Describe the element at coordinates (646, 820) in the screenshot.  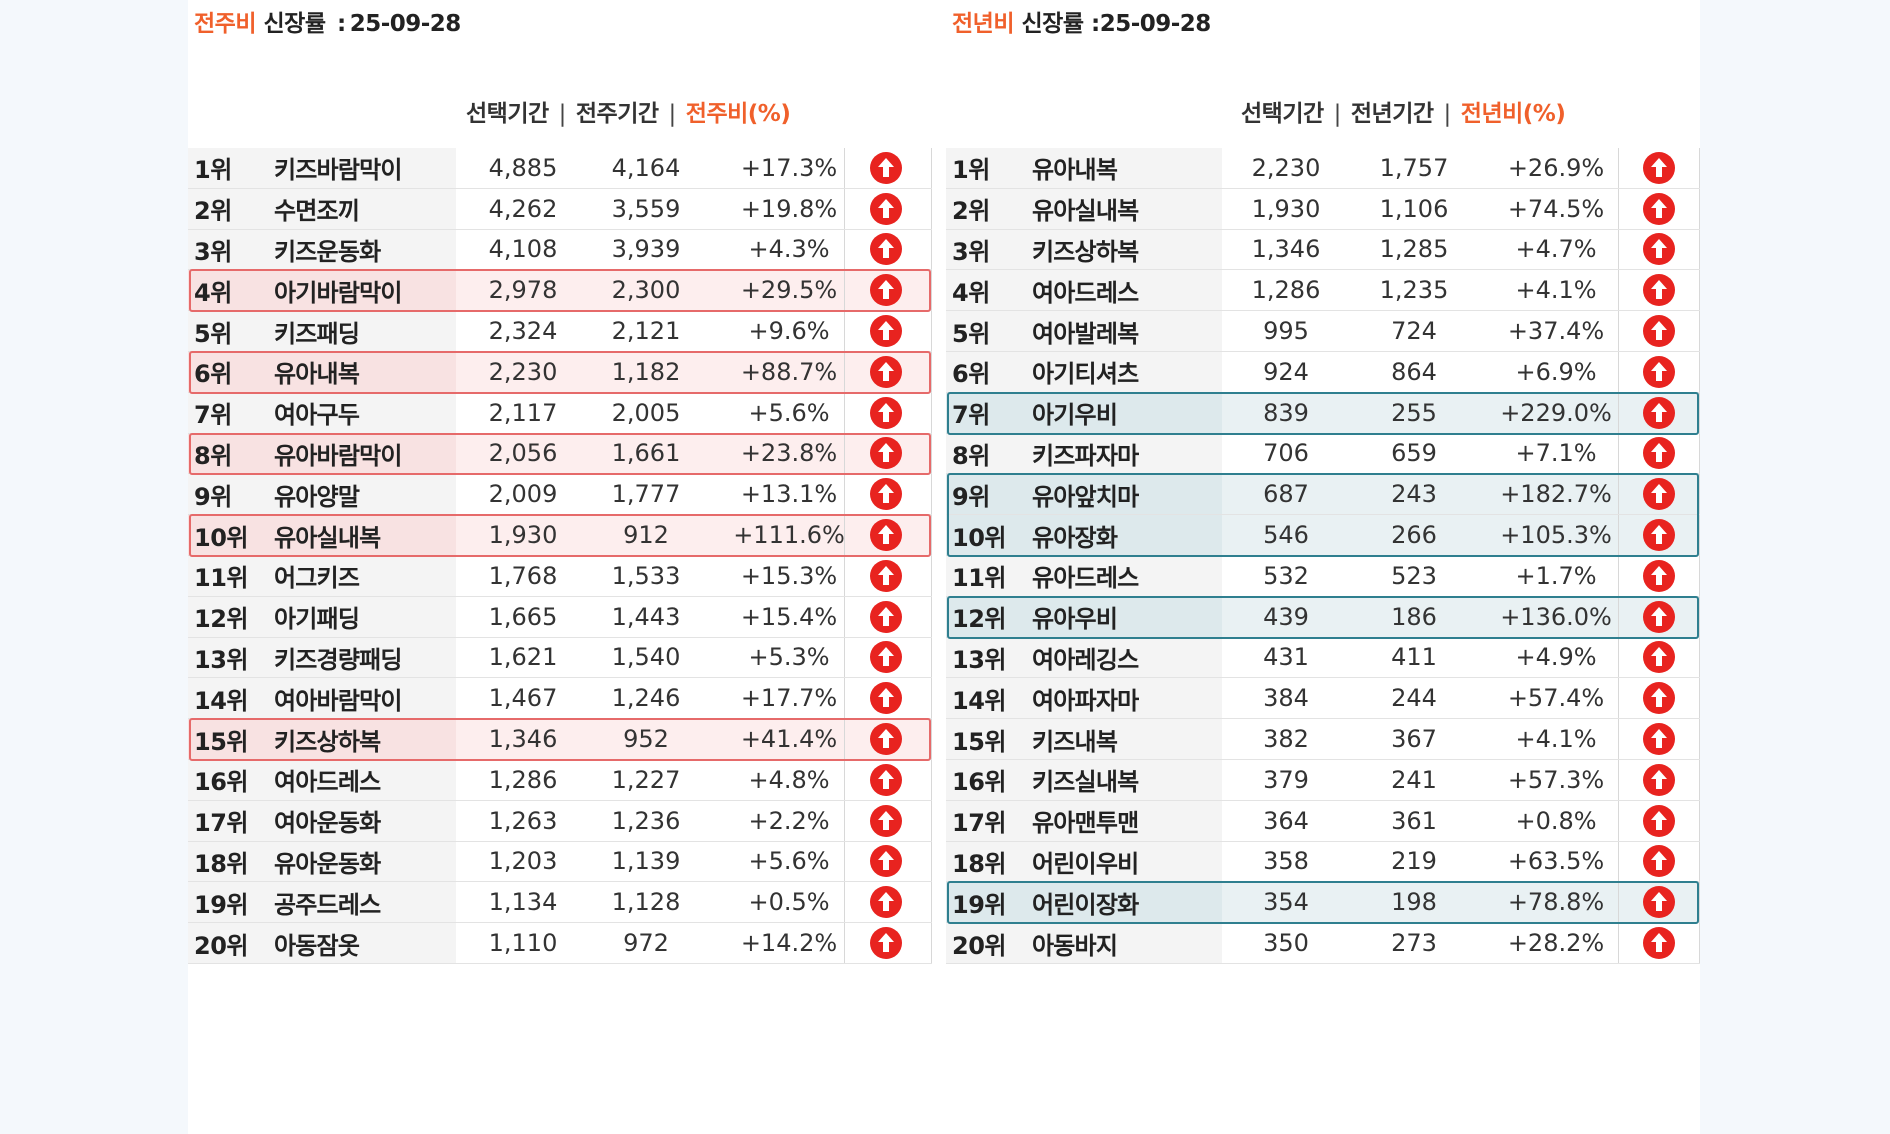
I see `previous-period-value: 1,236` at that location.